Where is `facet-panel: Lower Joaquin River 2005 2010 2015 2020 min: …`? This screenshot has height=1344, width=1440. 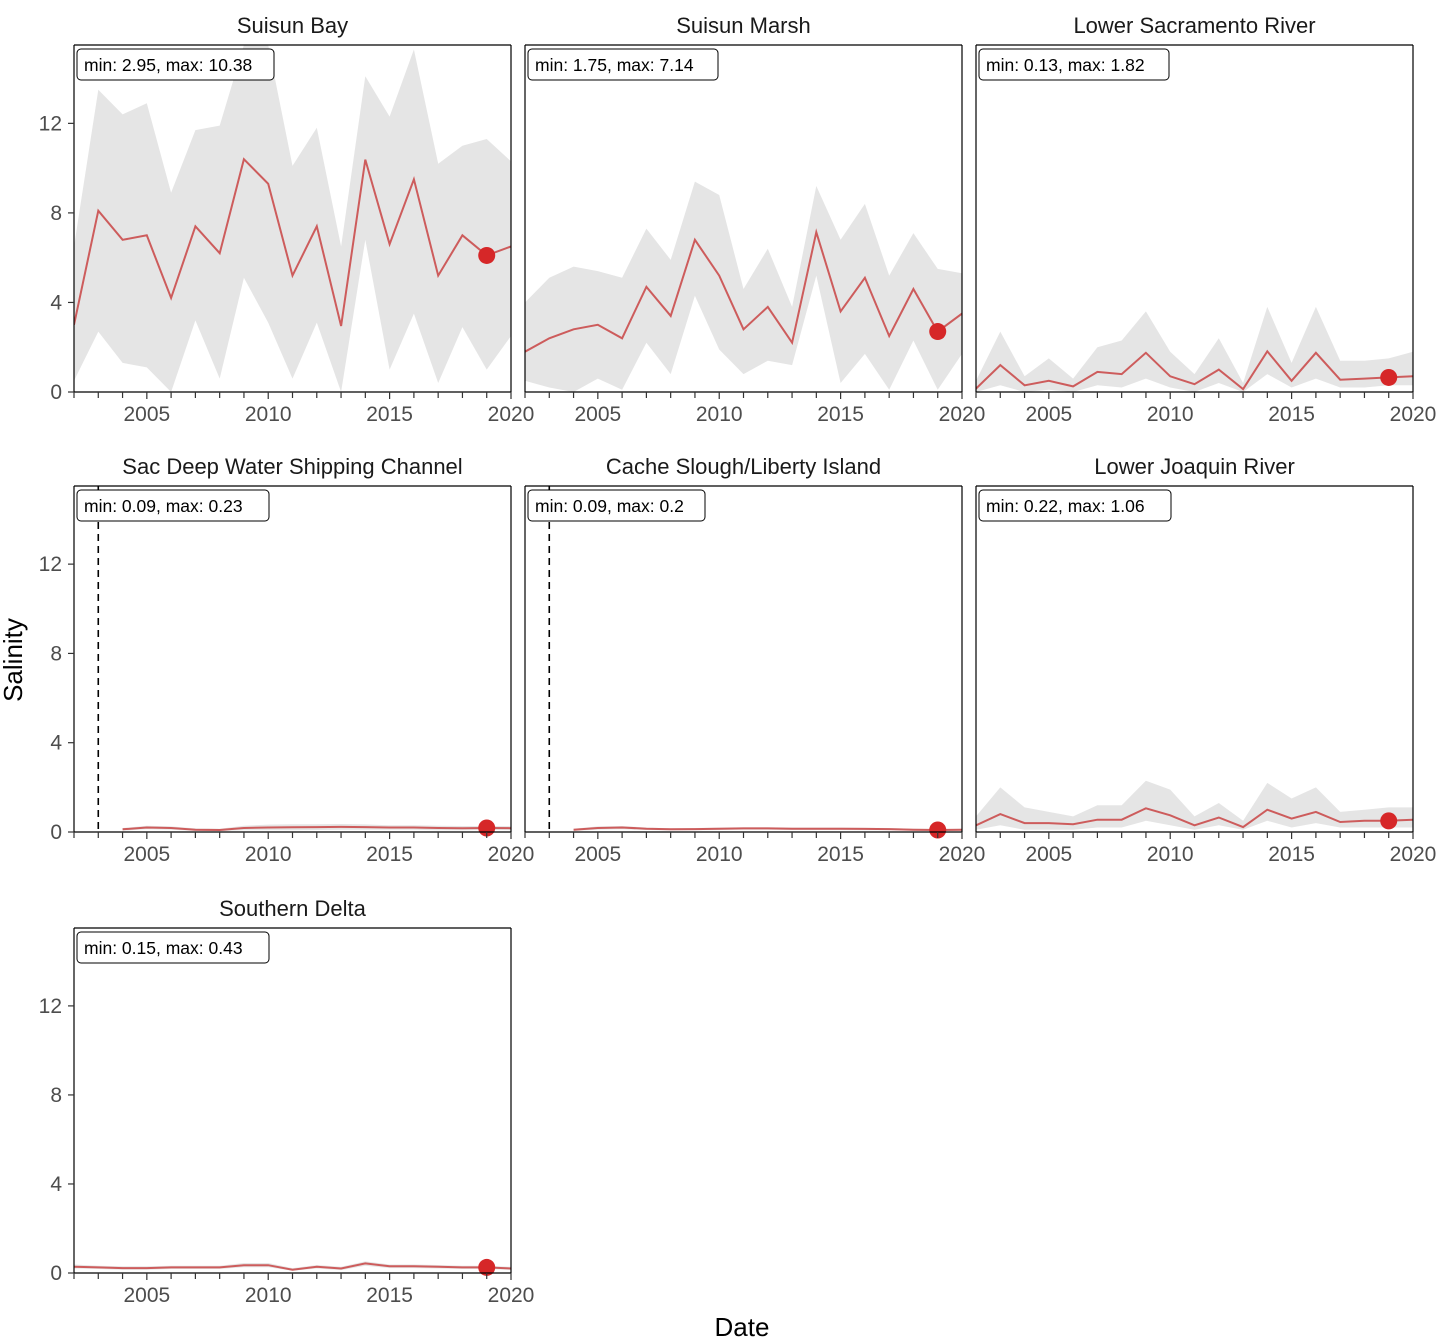 facet-panel: Lower Joaquin River 2005 2010 2015 2020 min: … is located at coordinates (1206, 660).